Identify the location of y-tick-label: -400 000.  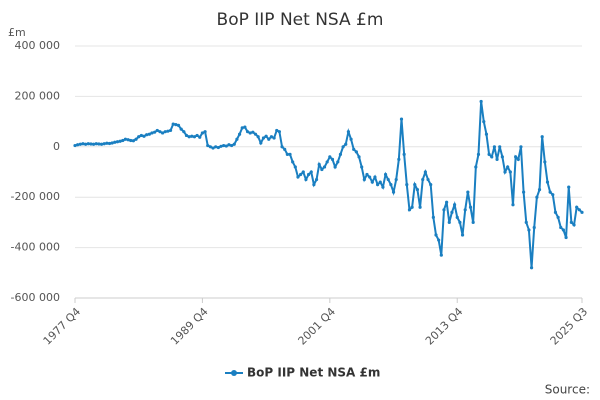
(35, 247).